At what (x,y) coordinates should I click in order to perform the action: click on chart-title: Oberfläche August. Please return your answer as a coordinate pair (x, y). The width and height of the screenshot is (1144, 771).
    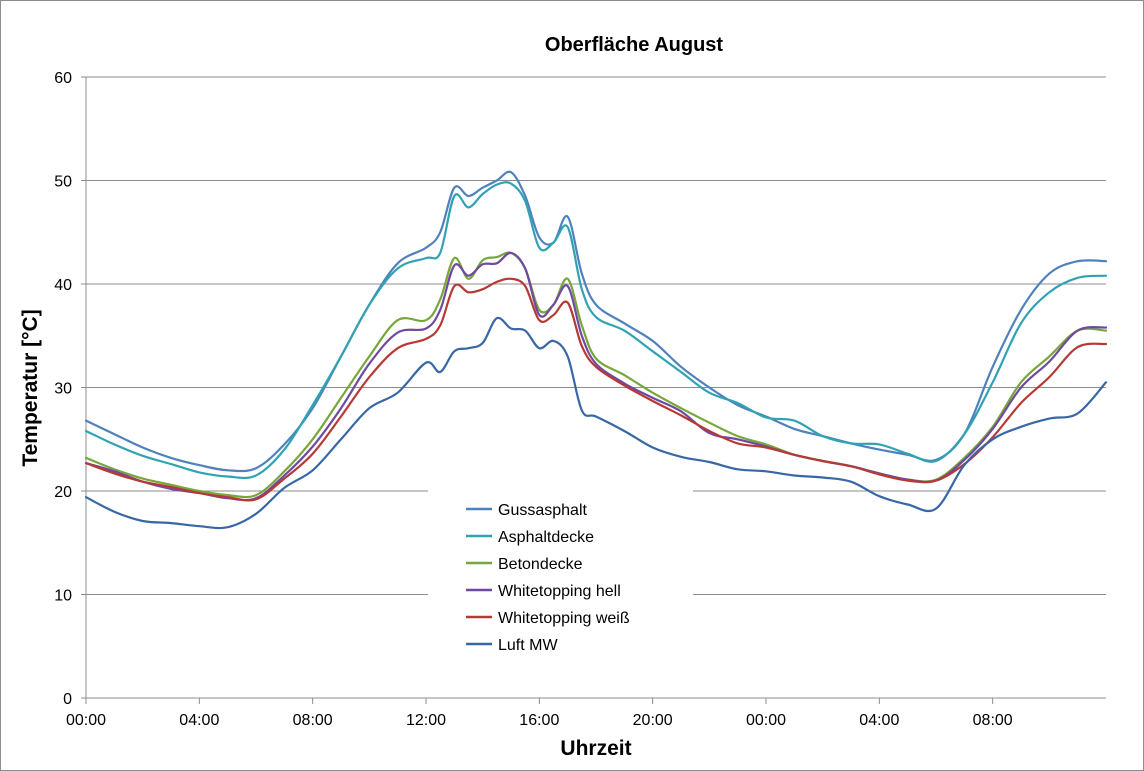
    Looking at the image, I should click on (634, 45).